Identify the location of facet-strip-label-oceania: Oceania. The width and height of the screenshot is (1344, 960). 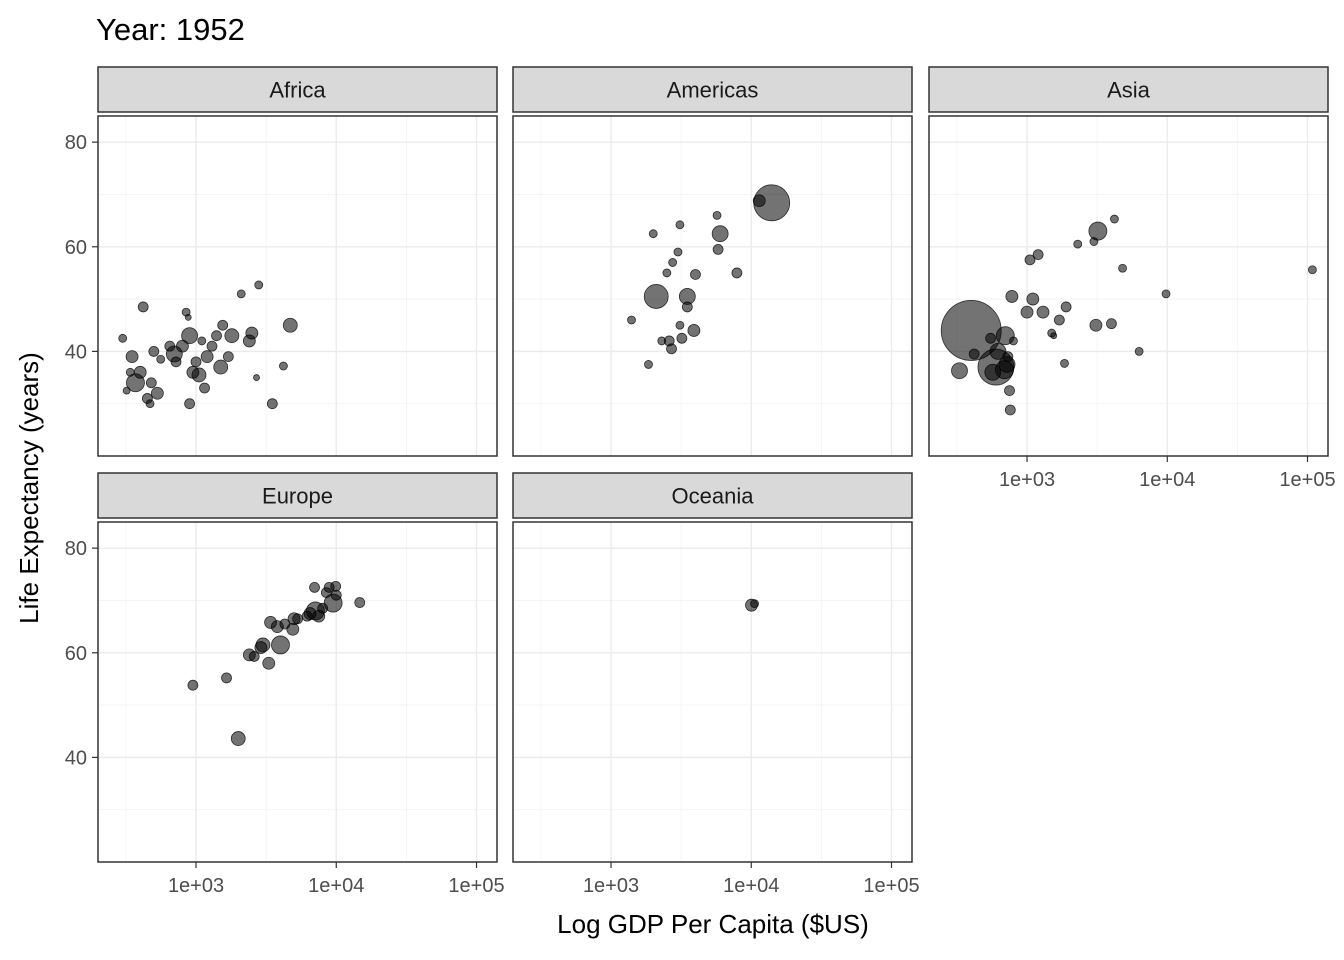
(713, 496).